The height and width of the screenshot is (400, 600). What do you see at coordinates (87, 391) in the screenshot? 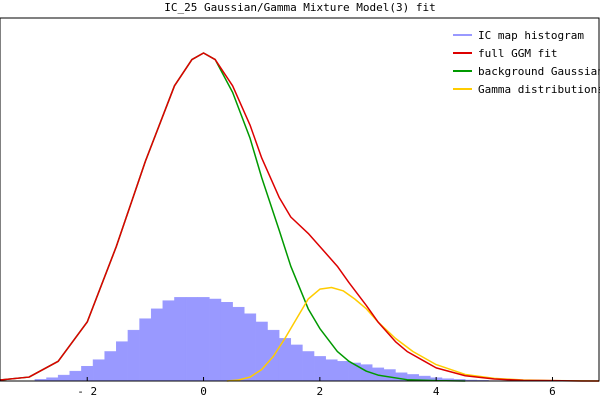
I see `x-tick-label: - 2` at bounding box center [87, 391].